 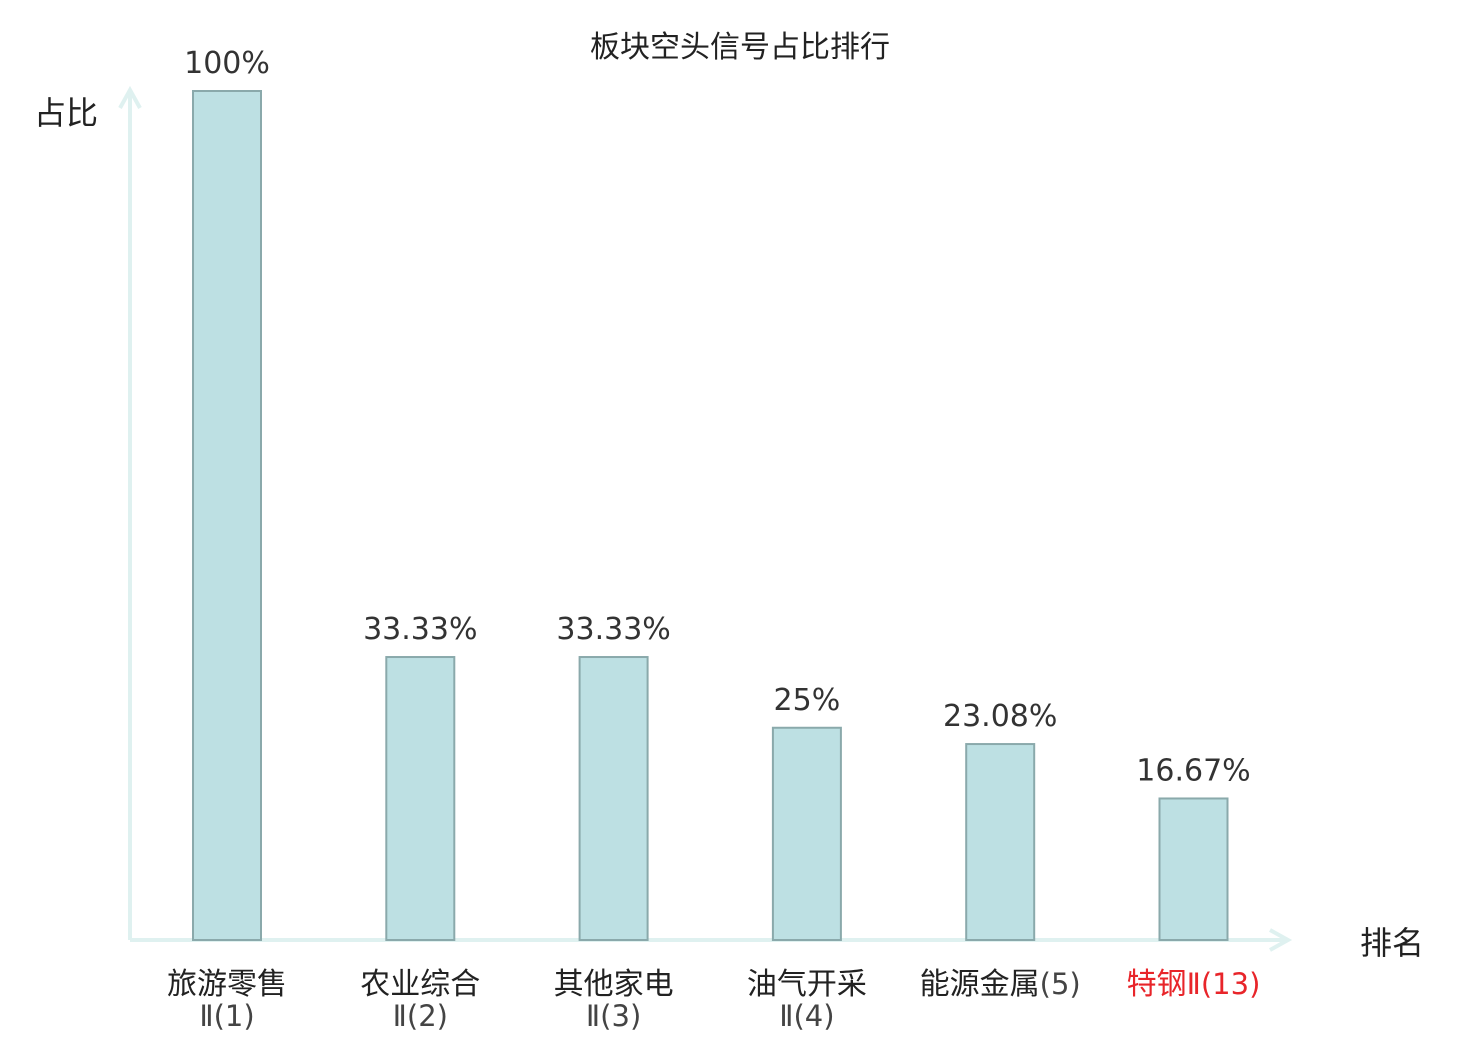 What do you see at coordinates (420, 984) in the screenshot?
I see `category-label: 农业综合` at bounding box center [420, 984].